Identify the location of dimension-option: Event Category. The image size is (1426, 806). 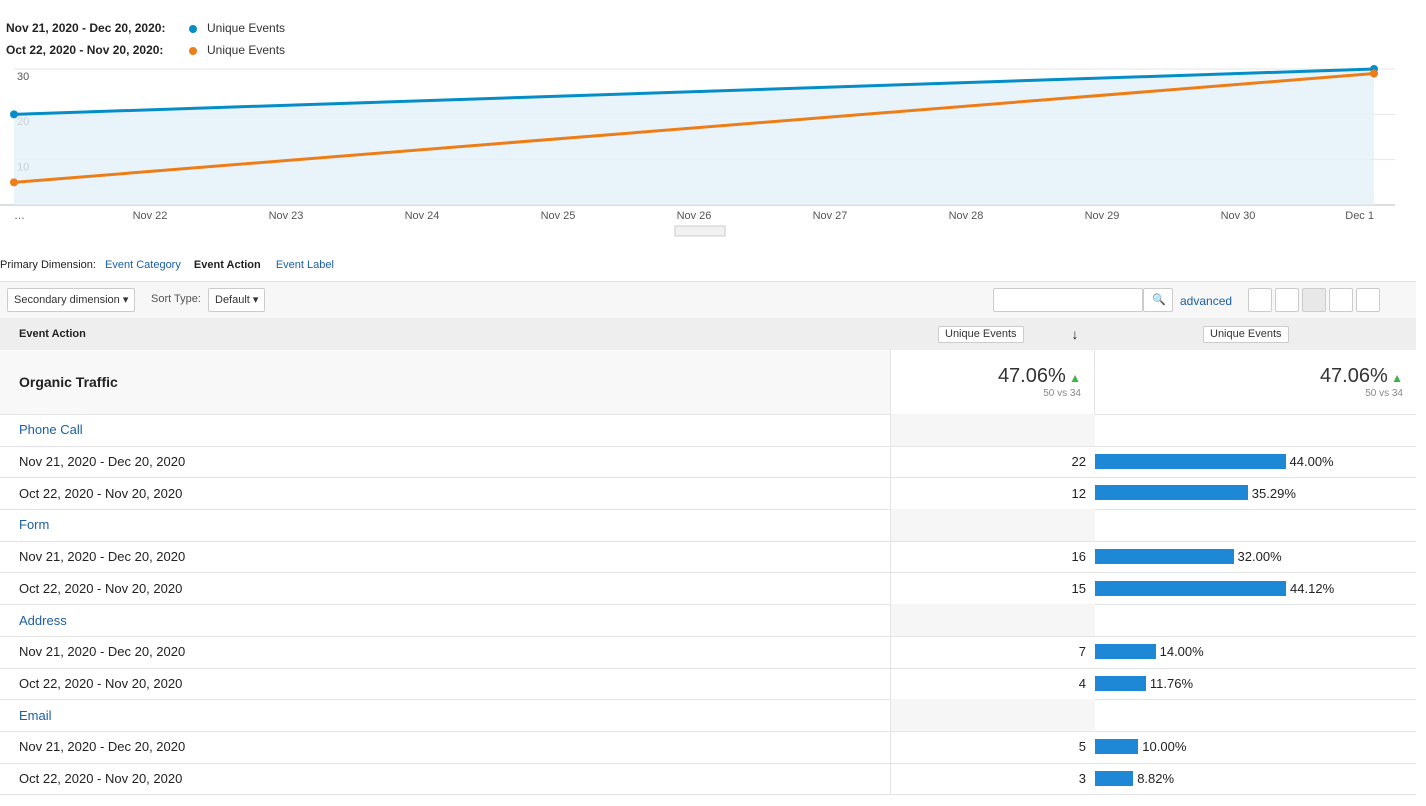
(143, 265).